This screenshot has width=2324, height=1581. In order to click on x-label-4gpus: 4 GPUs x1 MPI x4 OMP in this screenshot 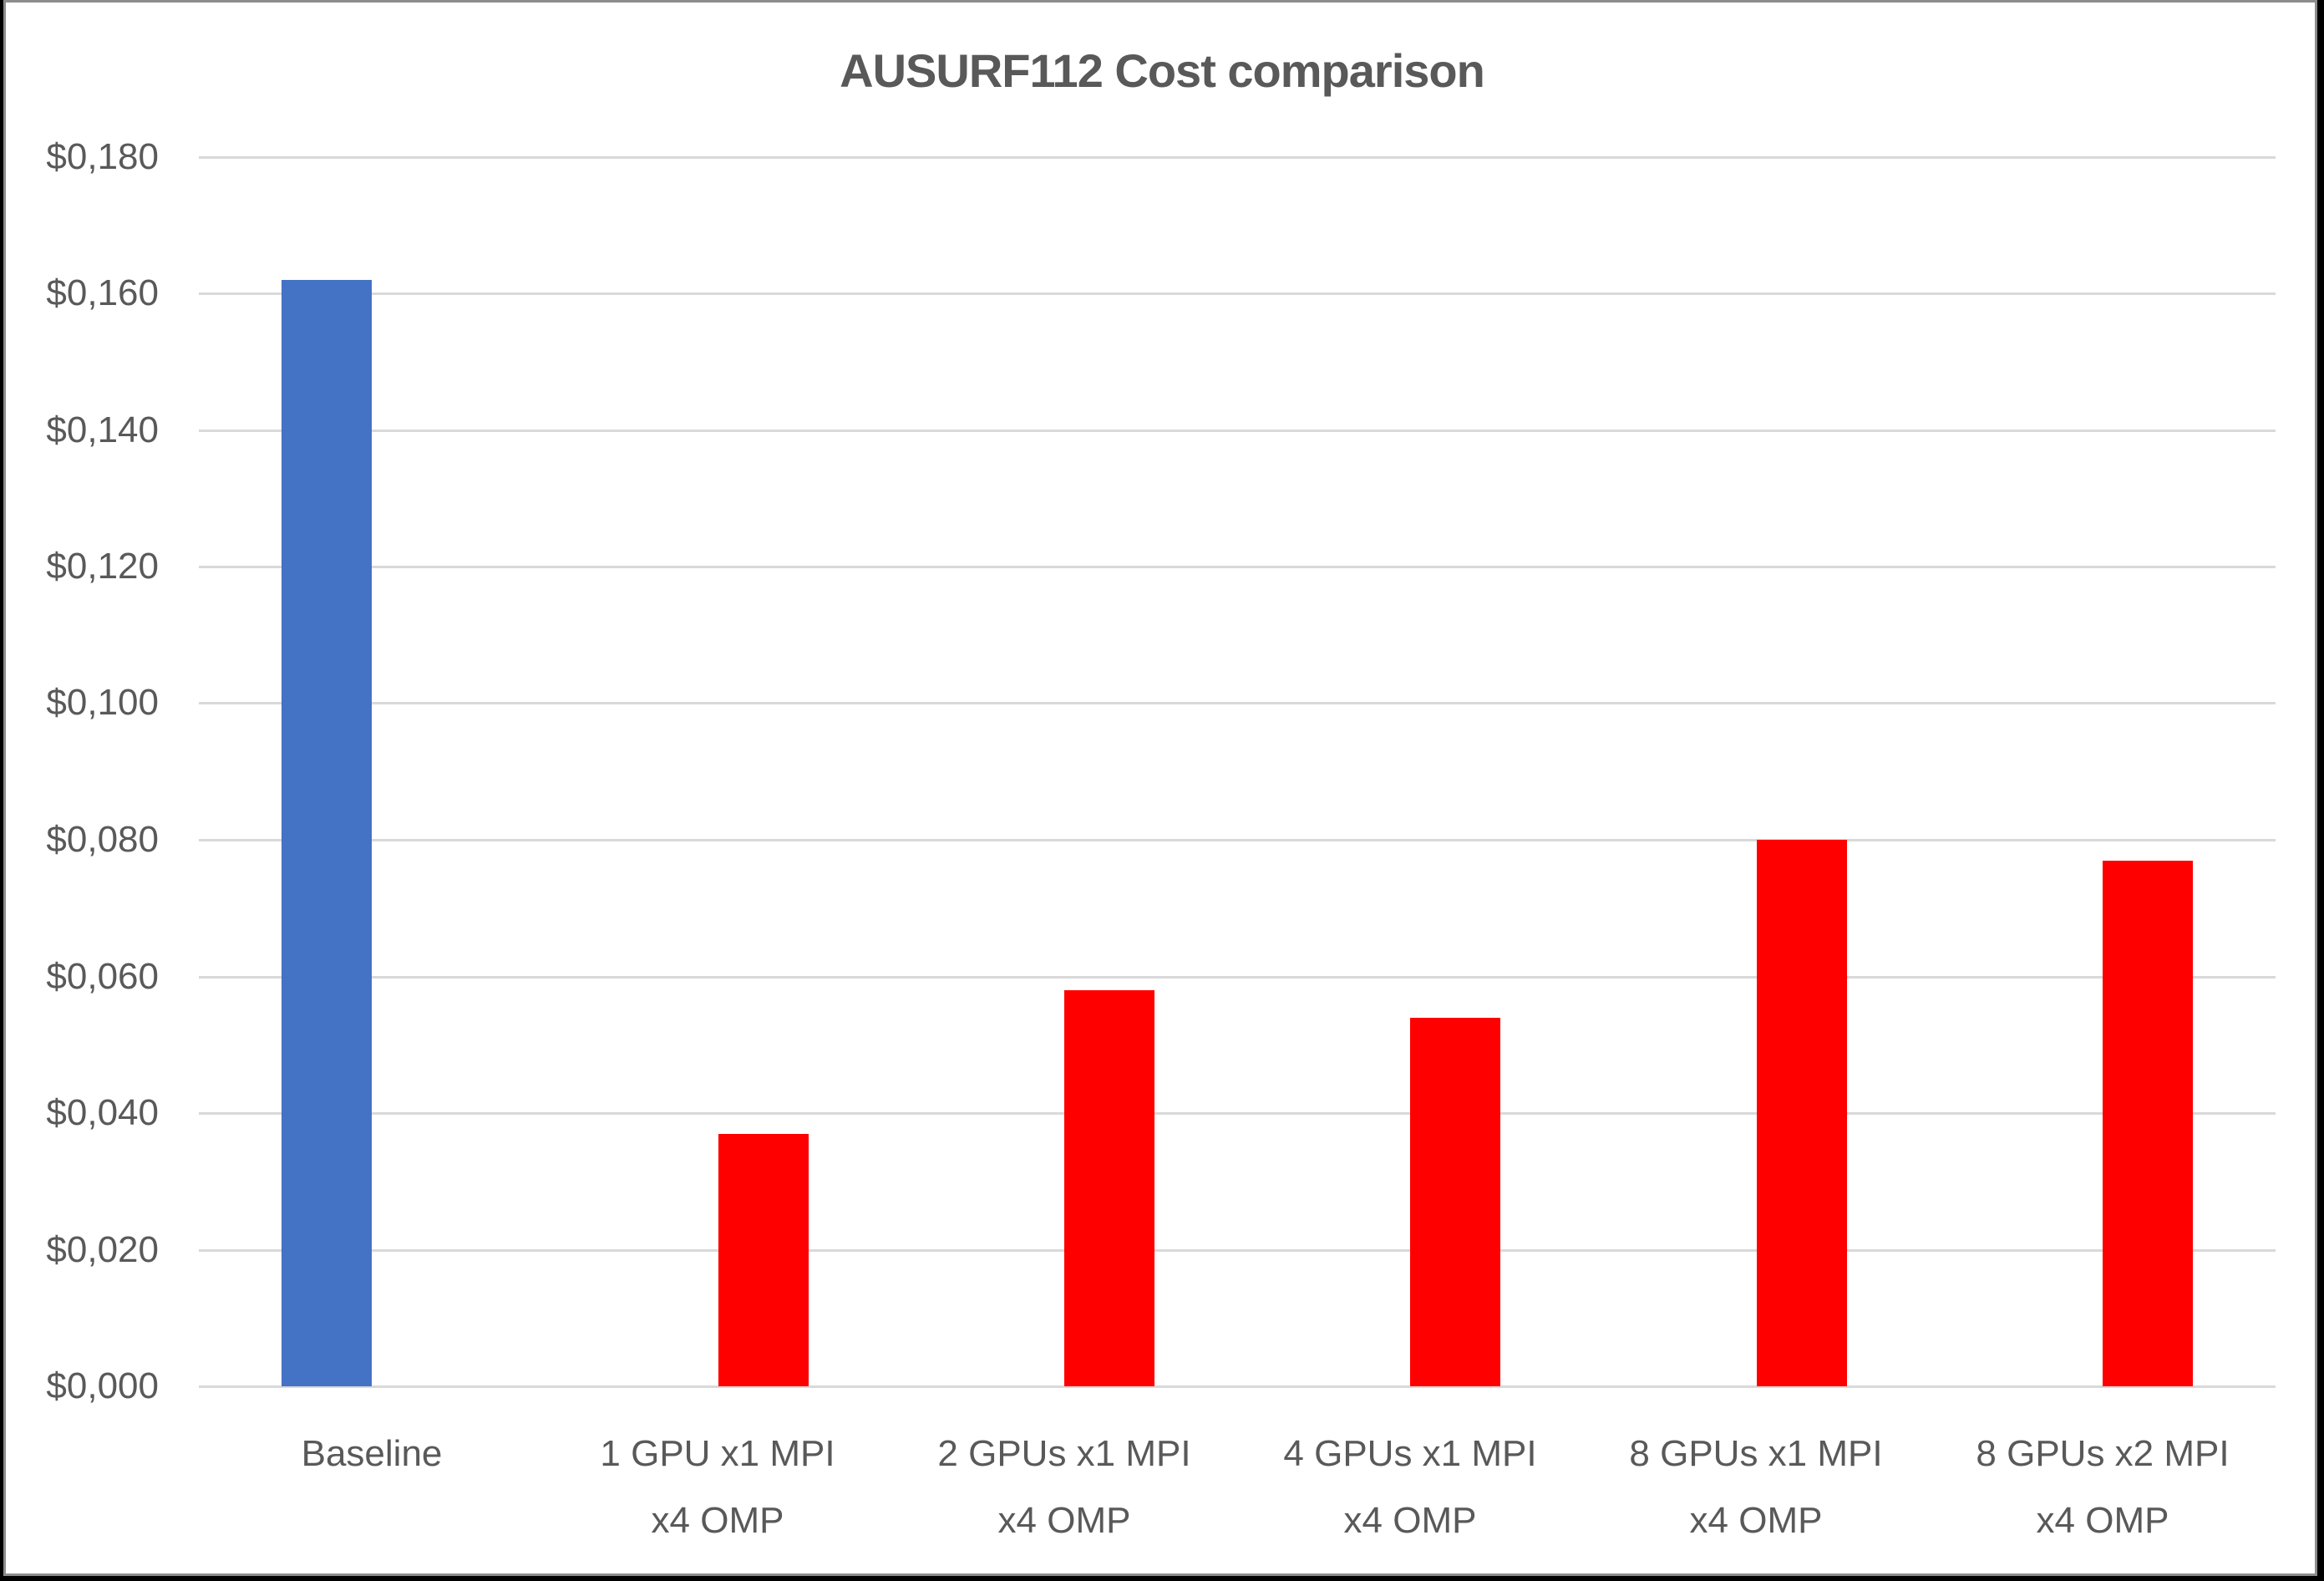, I will do `click(1410, 1487)`.